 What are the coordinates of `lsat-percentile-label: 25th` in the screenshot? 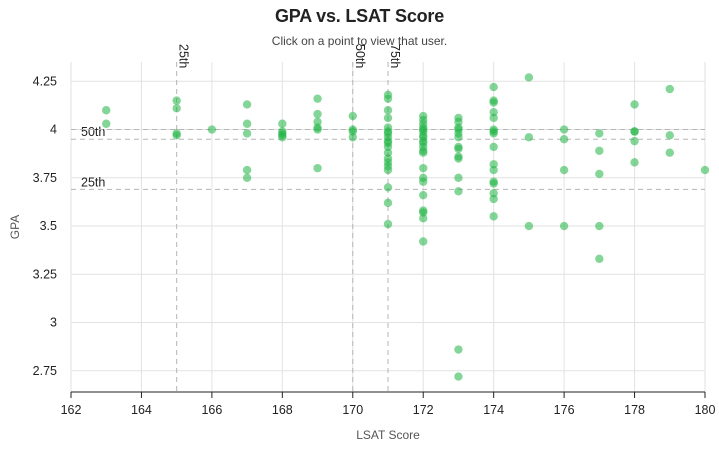 It's located at (184, 56).